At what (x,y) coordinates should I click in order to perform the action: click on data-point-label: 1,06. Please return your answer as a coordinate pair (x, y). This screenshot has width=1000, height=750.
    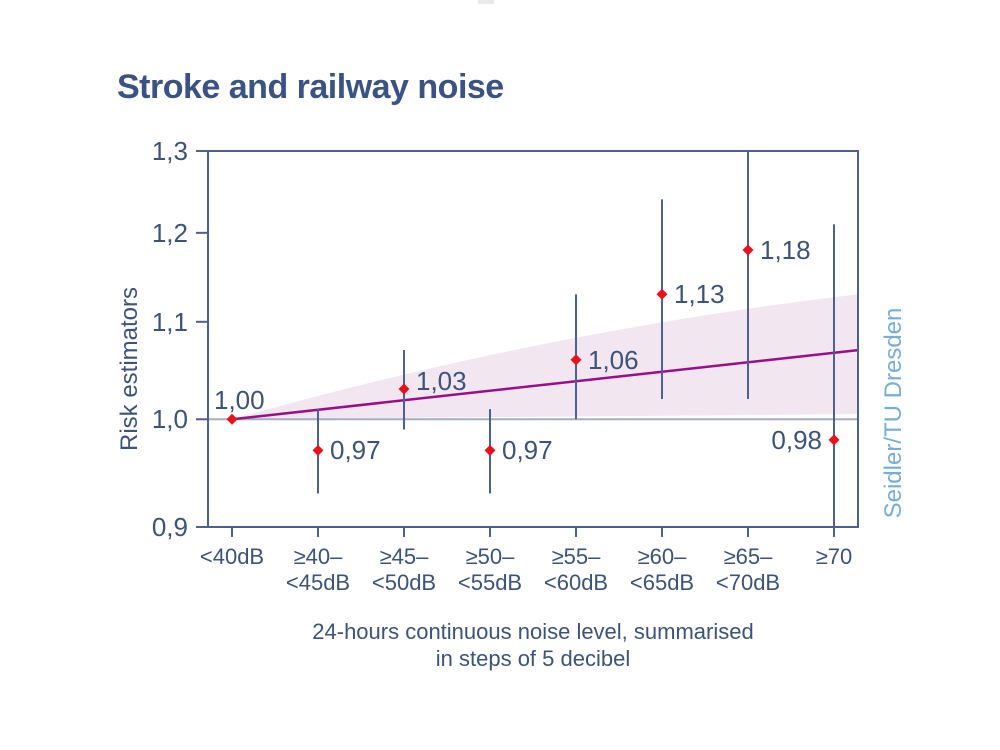
    Looking at the image, I should click on (613, 359).